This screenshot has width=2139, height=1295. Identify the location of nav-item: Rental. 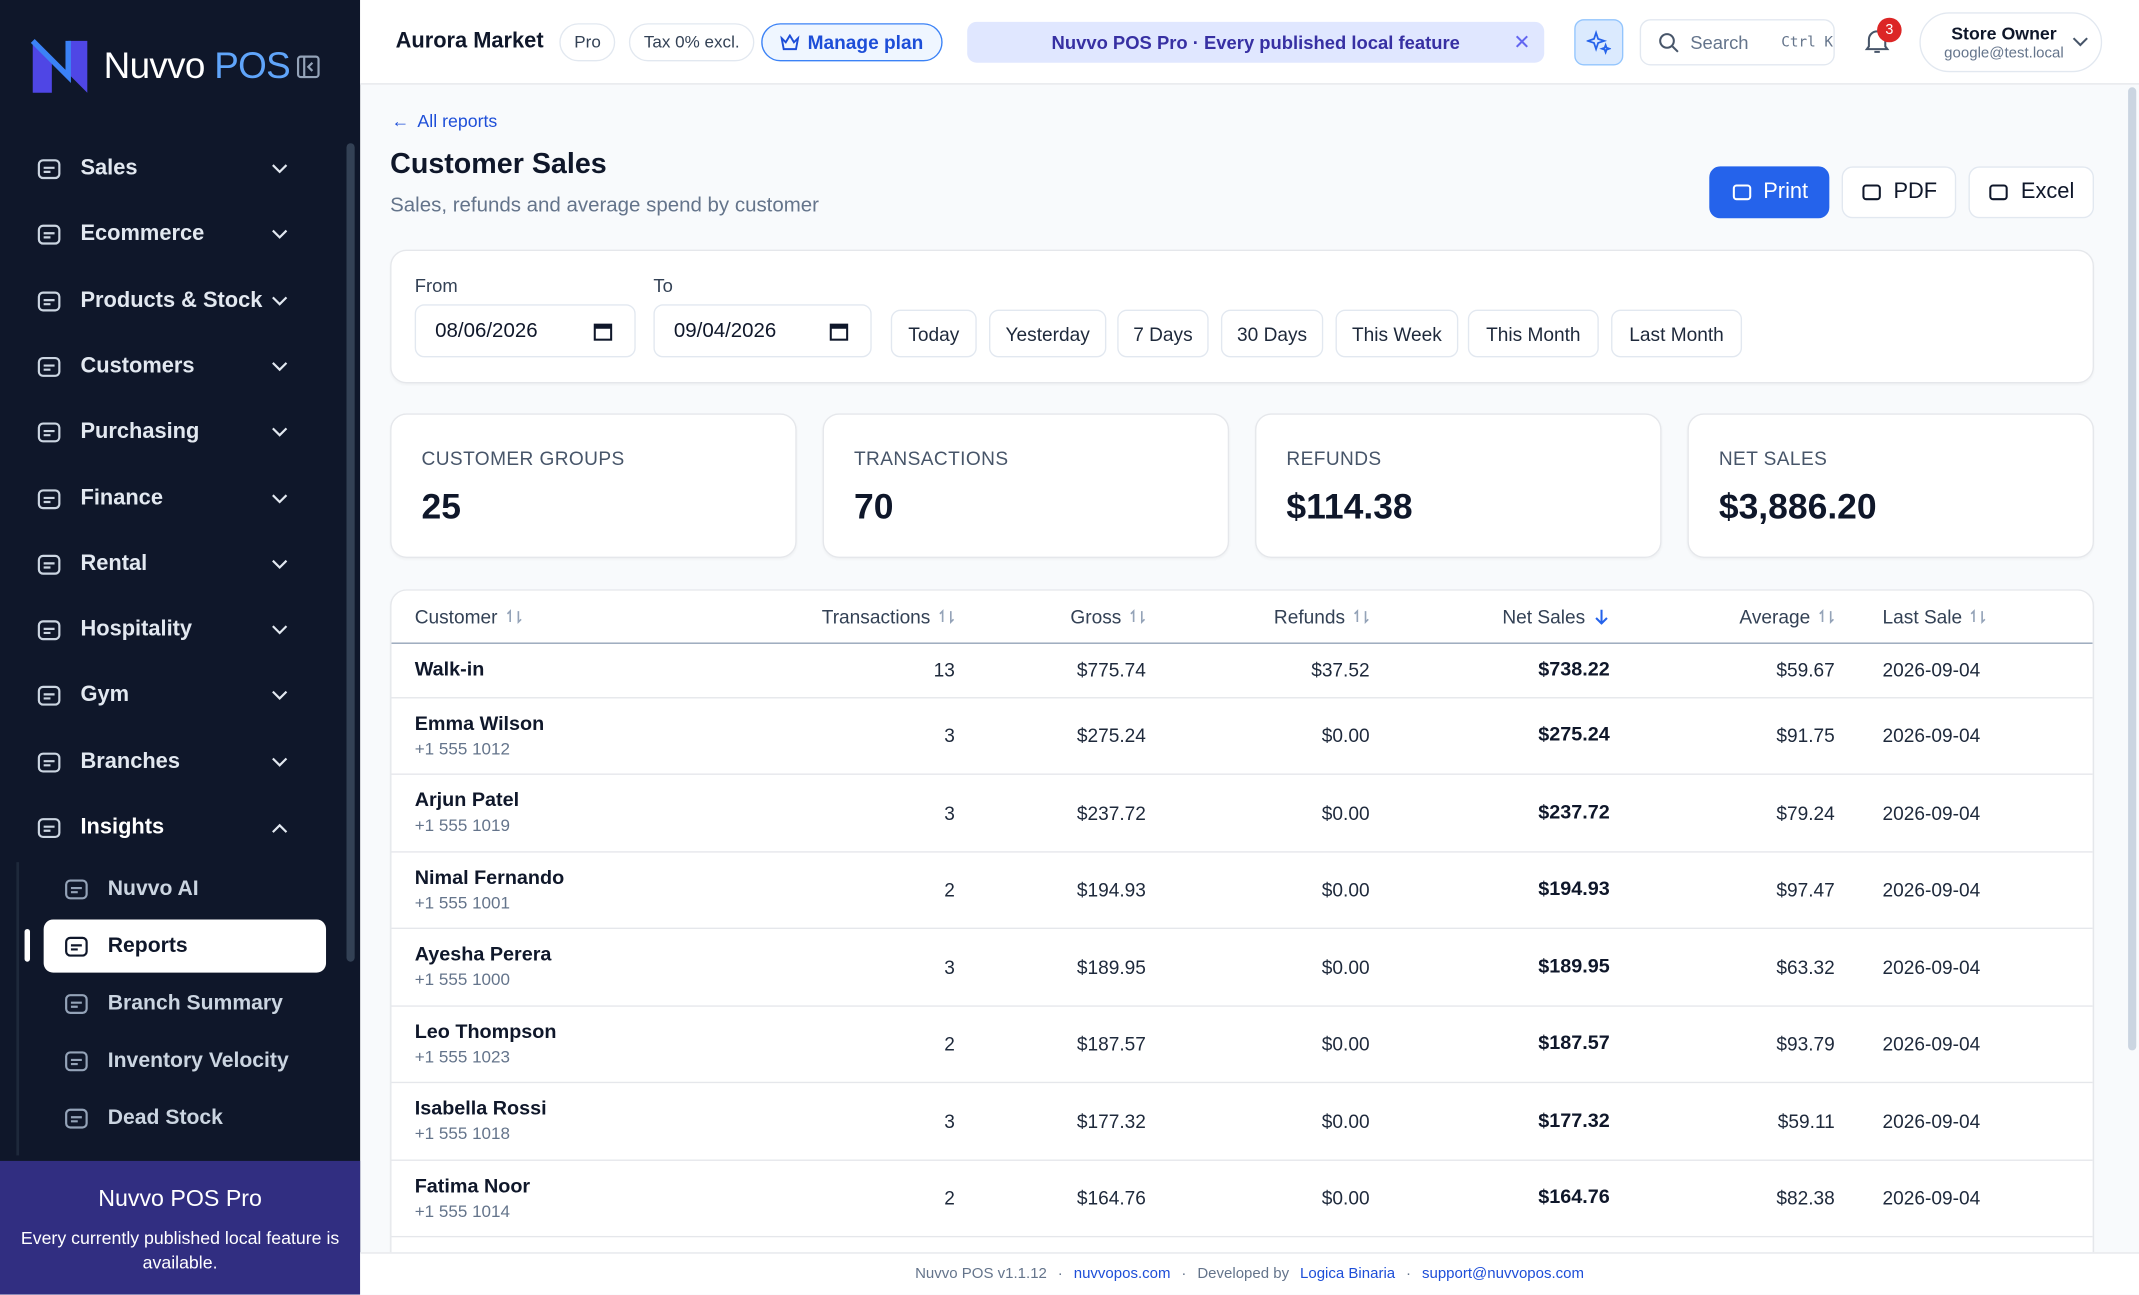
(170, 564).